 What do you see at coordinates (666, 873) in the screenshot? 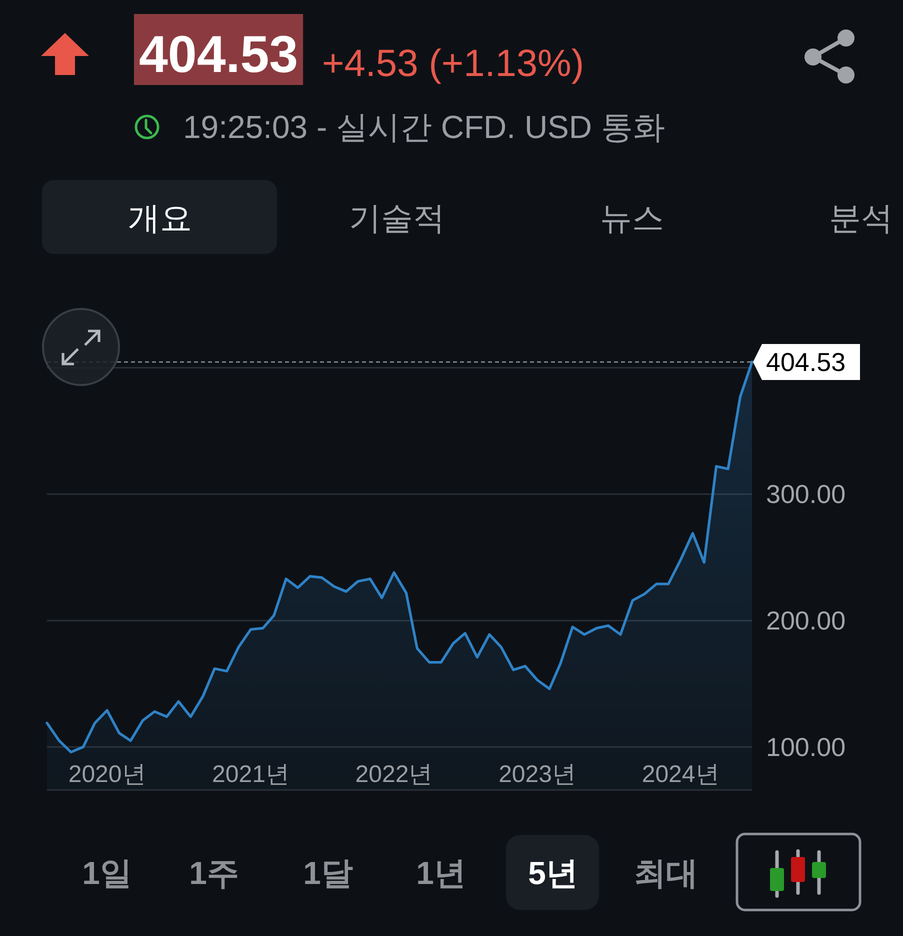
I see `button-label: 최대` at bounding box center [666, 873].